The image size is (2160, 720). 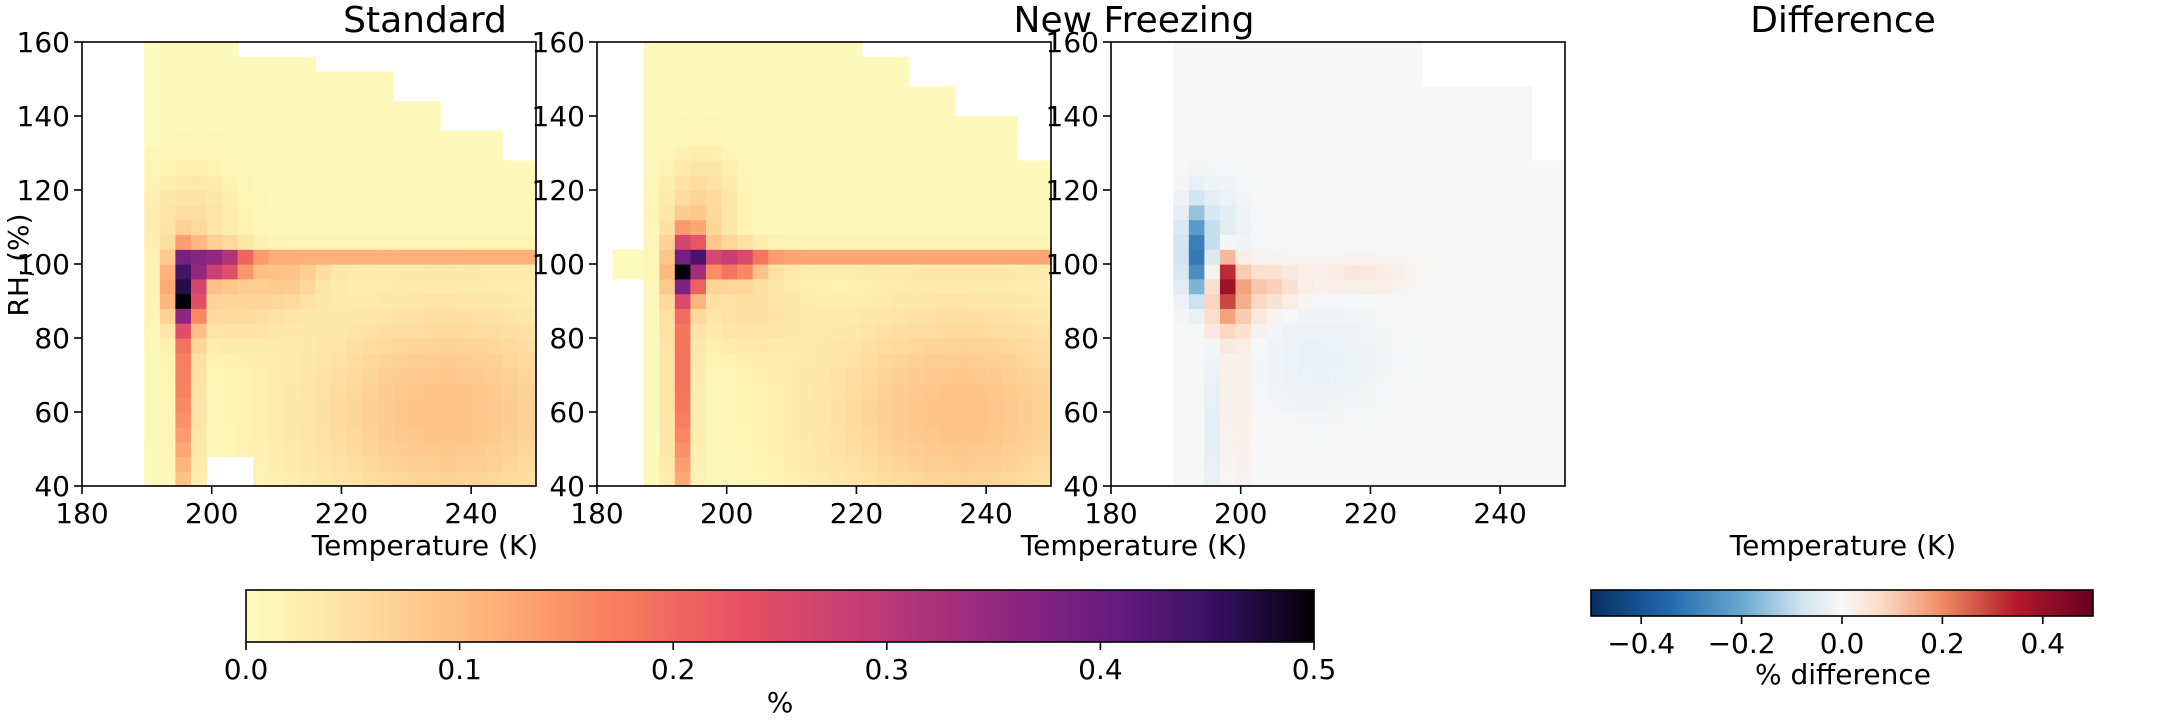 What do you see at coordinates (43, 42) in the screenshot?
I see `y-tick-label: 160` at bounding box center [43, 42].